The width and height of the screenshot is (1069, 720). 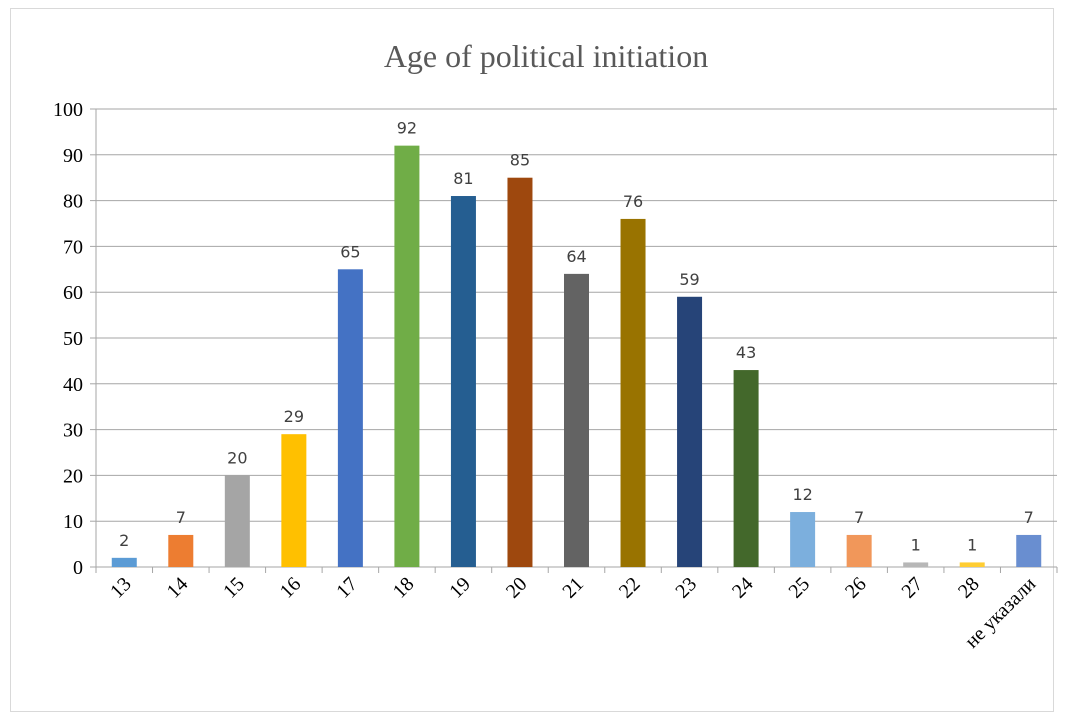 I want to click on bar-не-указали, so click(x=1029, y=550).